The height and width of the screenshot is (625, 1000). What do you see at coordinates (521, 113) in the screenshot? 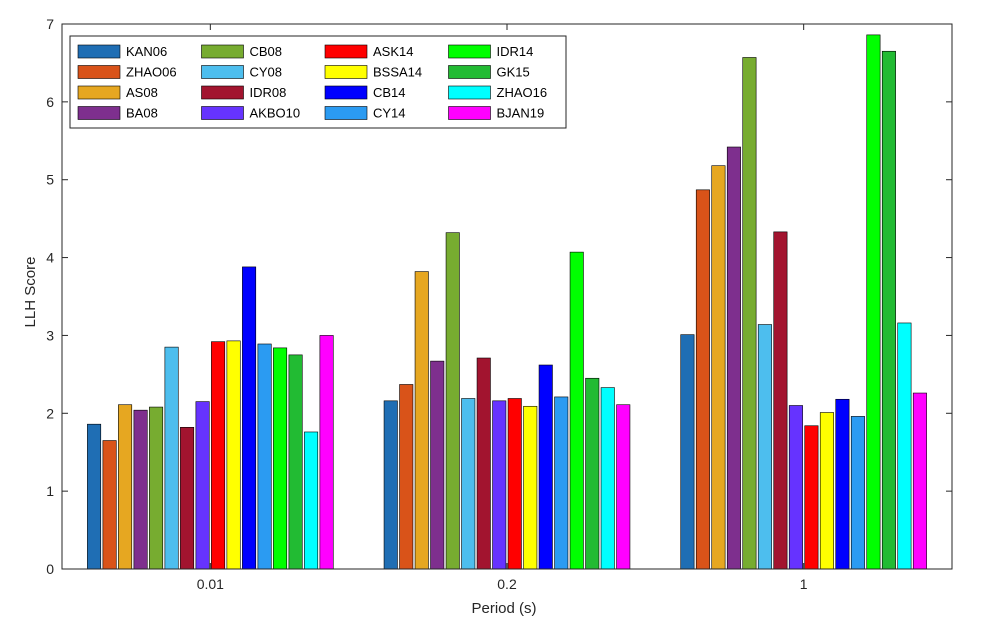
I see `legend-label-bjan19: BJAN19` at bounding box center [521, 113].